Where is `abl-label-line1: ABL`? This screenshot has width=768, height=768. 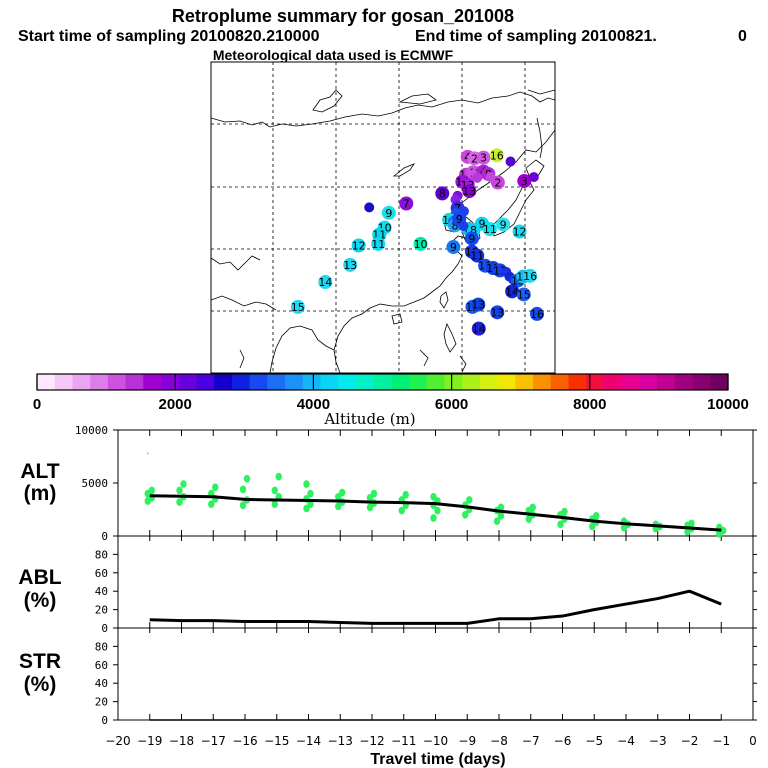
abl-label-line1: ABL is located at coordinates (39, 577).